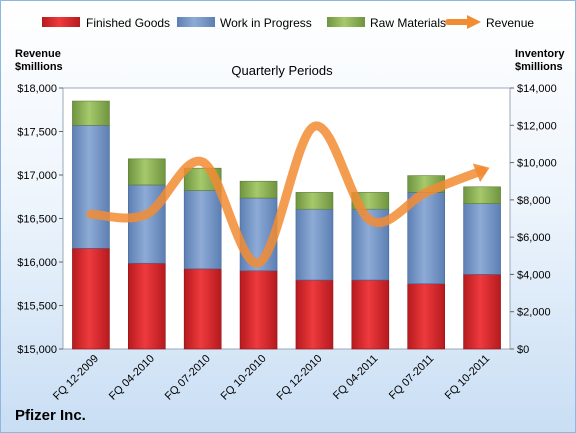  Describe the element at coordinates (537, 126) in the screenshot. I see `right-tick-label: $12,000` at that location.